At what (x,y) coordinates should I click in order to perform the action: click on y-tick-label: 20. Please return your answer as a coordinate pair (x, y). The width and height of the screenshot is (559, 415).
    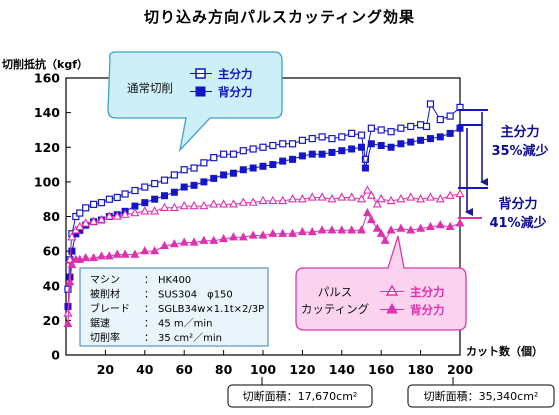
    Looking at the image, I should click on (52, 320).